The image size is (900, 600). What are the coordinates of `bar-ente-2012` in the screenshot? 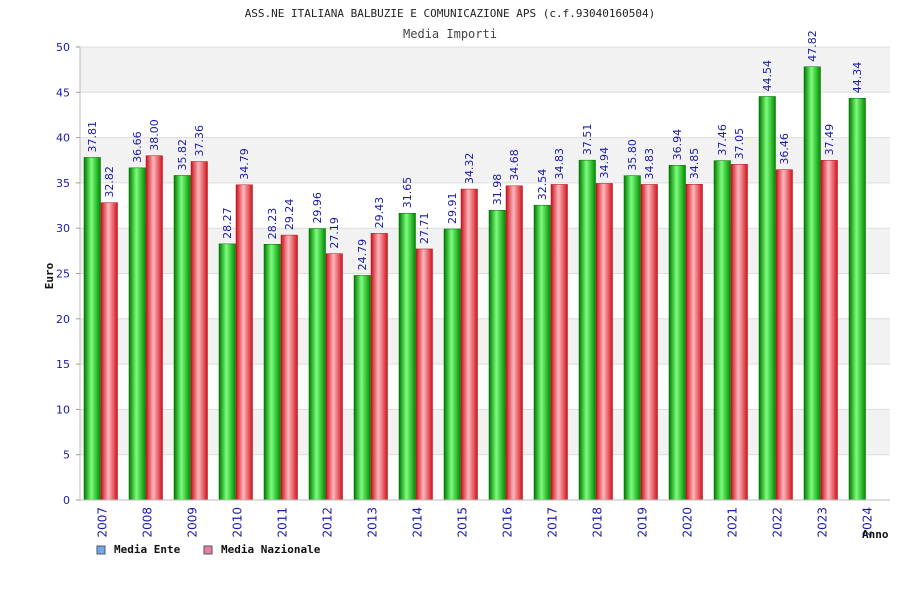 It's located at (317, 364).